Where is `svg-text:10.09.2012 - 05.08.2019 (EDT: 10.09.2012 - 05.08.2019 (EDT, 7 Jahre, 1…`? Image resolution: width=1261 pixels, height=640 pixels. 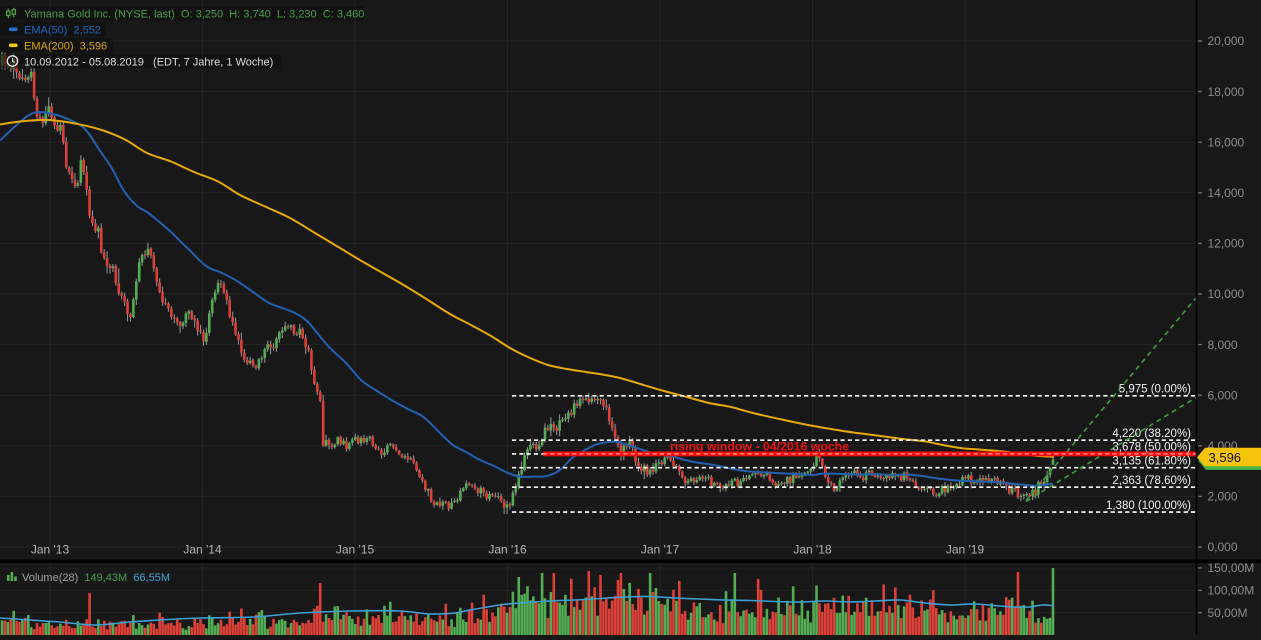
svg-text:10.09.2012 - 05.08.2019 (EDT: 10.09.2012 - 05.08.2019 (EDT, 7 Jahre, 1… is located at coordinates (148, 63).